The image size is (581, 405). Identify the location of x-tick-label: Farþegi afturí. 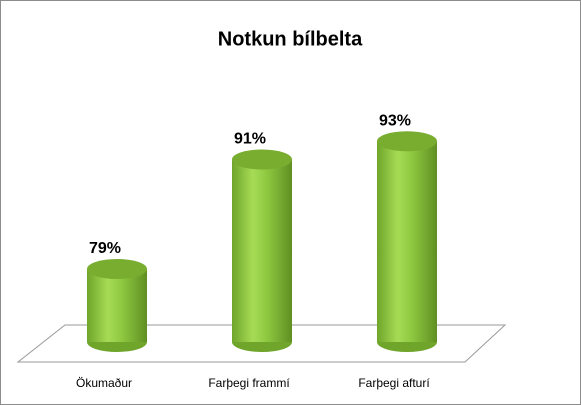
(394, 383).